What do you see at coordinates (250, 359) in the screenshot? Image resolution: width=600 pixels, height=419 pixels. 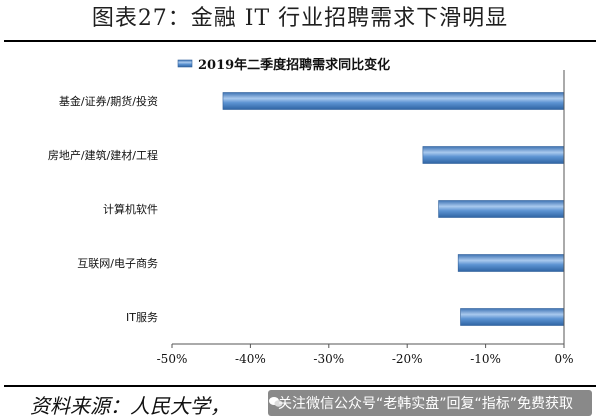 I see `x-tick-label: -40%` at bounding box center [250, 359].